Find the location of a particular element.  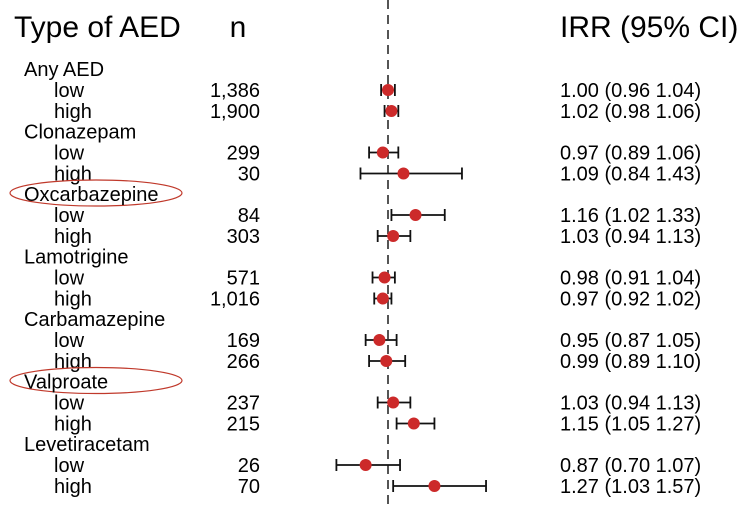

row-irr-ci: 1.02 (0.98 1.06) is located at coordinates (630, 112).